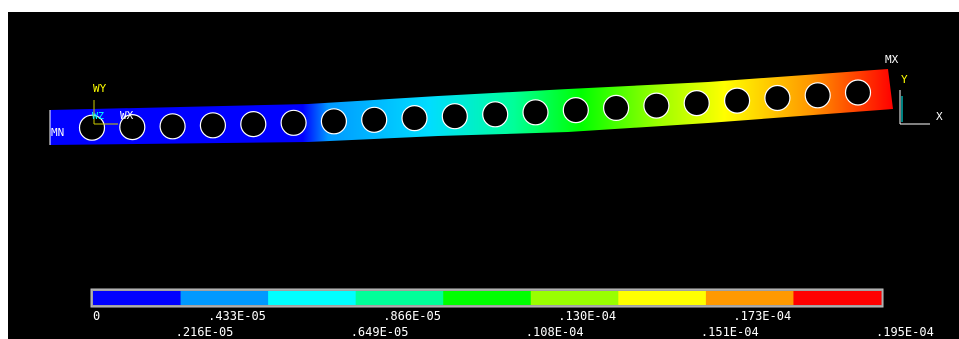 This screenshot has width=959, height=339. I want to click on legend-values-bottom: .216E-05 .649E-05 .108E-04 .151E-04 .195E-04, so click(555, 332).